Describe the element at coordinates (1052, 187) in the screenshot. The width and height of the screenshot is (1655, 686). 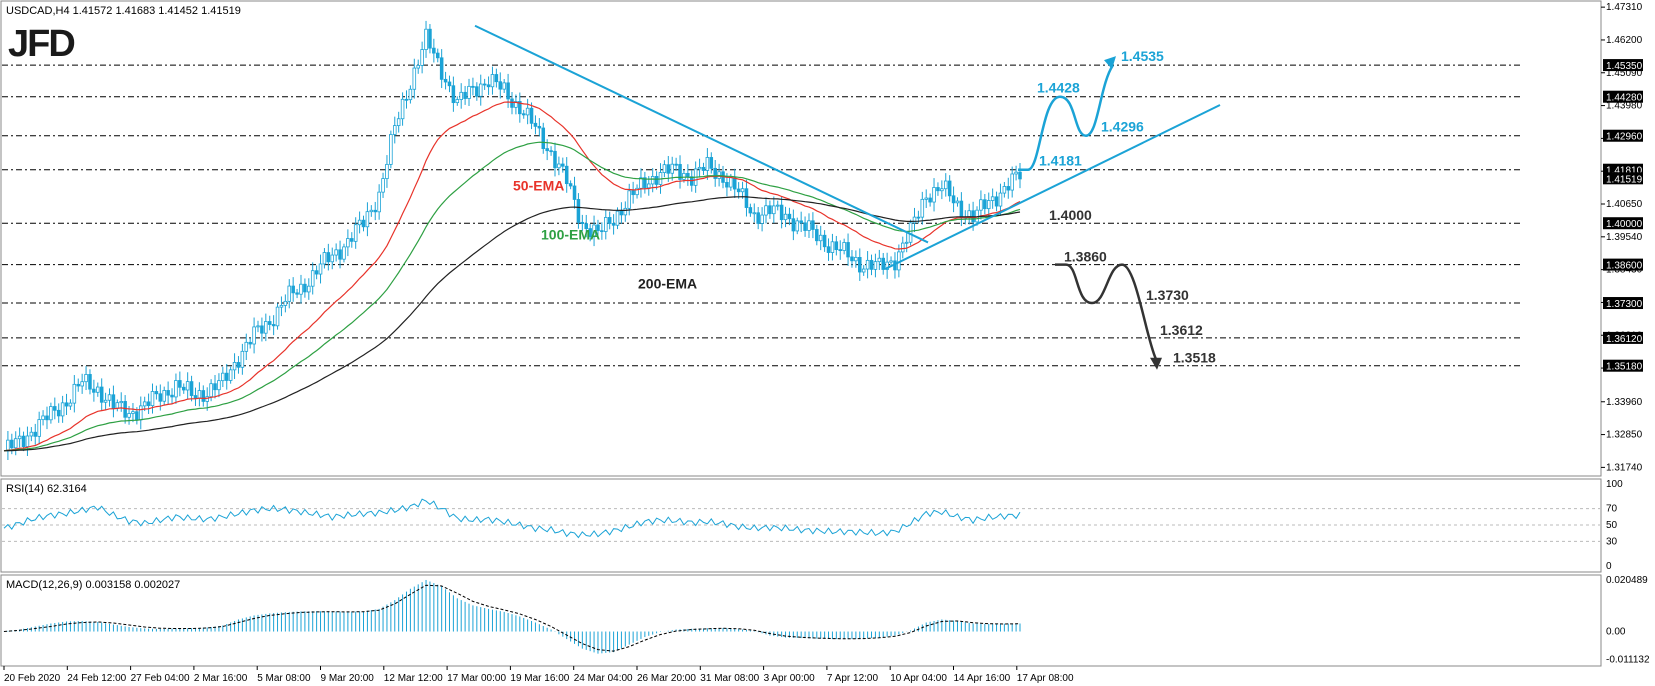
I see `ascending-trendline` at that location.